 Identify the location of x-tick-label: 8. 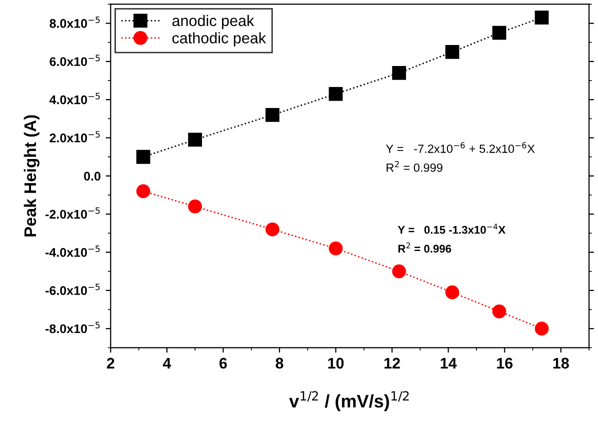
(280, 363).